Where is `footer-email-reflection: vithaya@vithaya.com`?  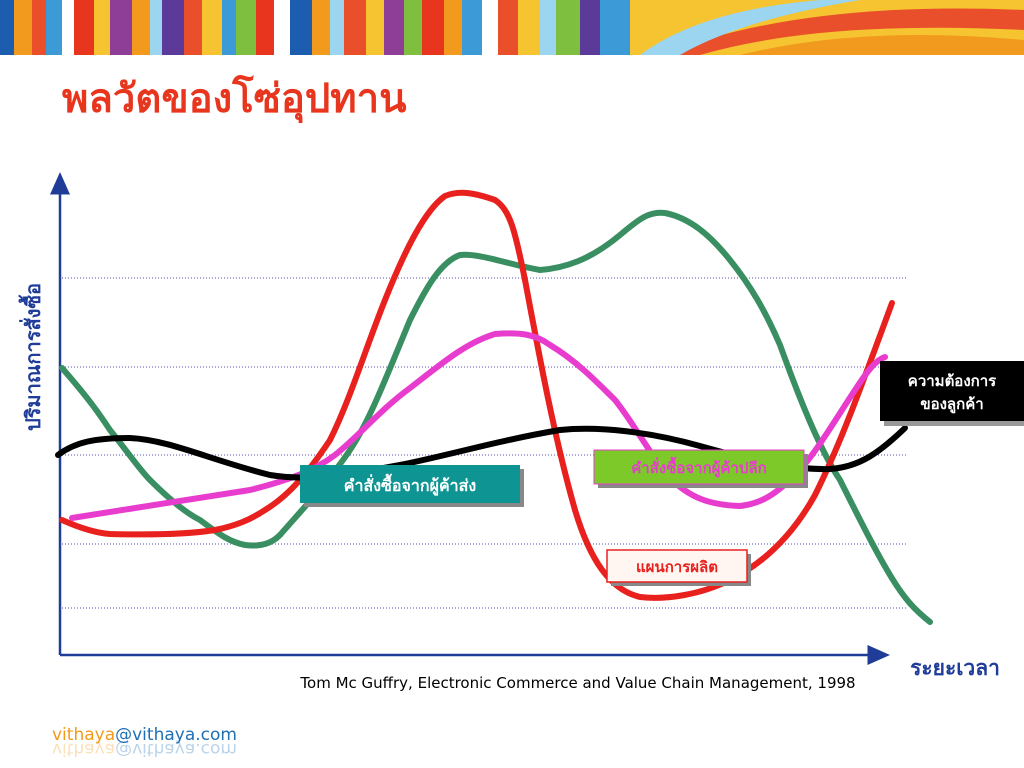
footer-email-reflection: vithaya@vithaya.com is located at coordinates (144, 749).